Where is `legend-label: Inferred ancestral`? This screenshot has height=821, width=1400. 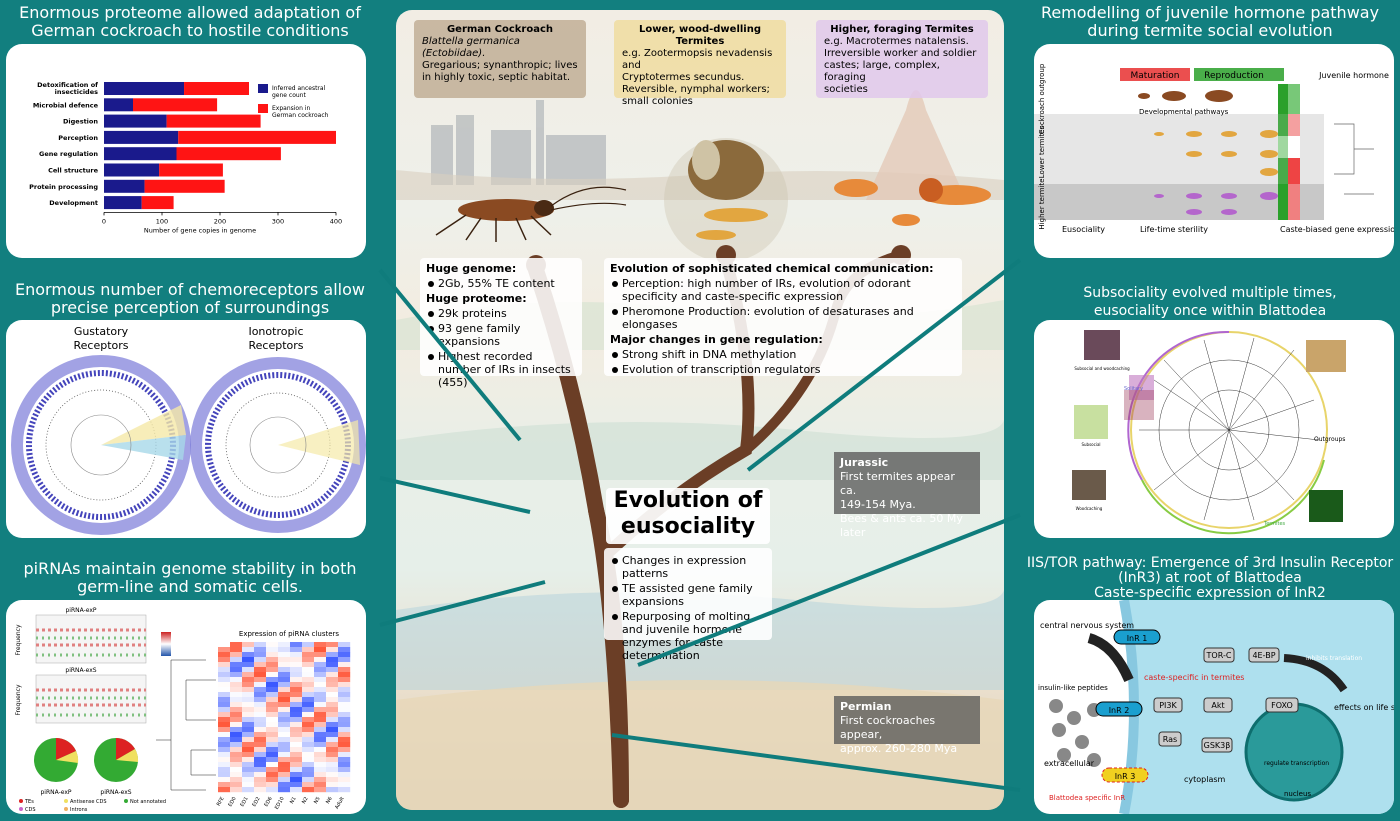 legend-label: Inferred ancestral is located at coordinates (299, 88).